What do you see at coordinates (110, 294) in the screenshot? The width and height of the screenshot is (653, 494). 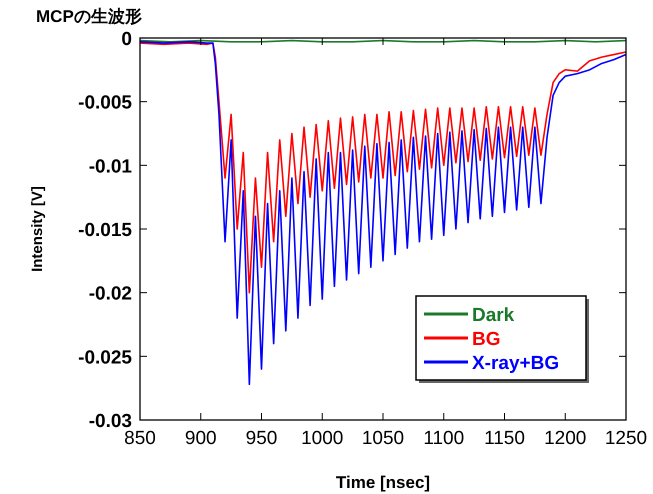 I see `y-tick-label: -0.02` at bounding box center [110, 294].